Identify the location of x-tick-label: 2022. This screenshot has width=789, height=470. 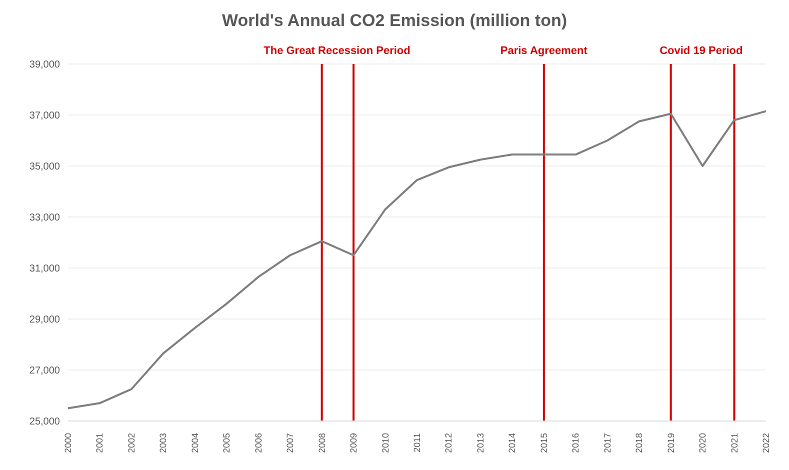
(766, 443).